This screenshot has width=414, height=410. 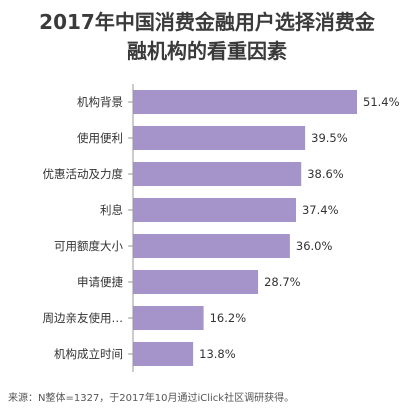 I want to click on category-label: 机构成立时间, so click(x=88, y=354).